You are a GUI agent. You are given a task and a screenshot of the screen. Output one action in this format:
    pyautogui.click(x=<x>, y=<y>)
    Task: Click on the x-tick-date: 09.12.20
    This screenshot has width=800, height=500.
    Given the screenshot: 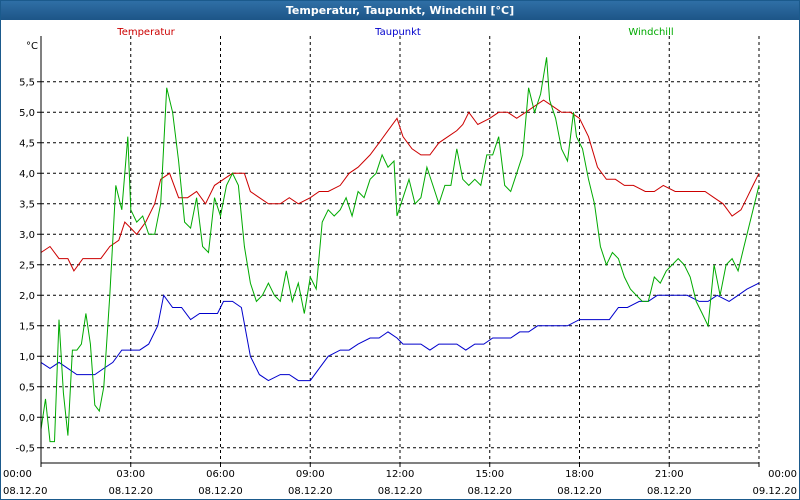 What is the action you would take?
    pyautogui.click(x=774, y=491)
    